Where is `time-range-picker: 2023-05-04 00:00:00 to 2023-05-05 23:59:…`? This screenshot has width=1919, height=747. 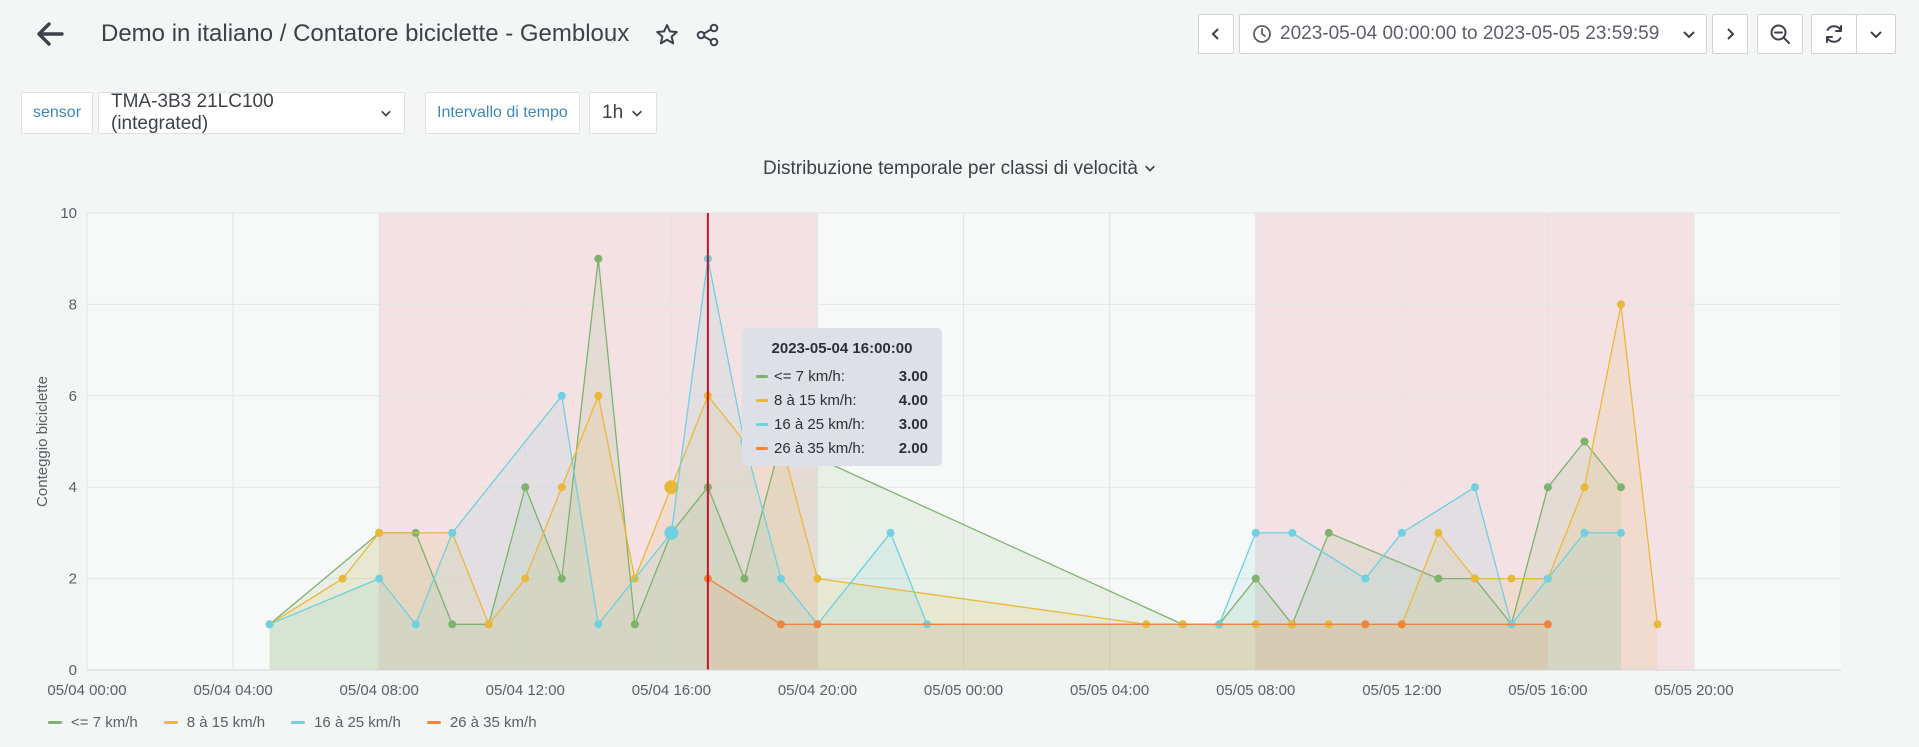 time-range-picker: 2023-05-04 00:00:00 to 2023-05-05 23:59:… is located at coordinates (1473, 34).